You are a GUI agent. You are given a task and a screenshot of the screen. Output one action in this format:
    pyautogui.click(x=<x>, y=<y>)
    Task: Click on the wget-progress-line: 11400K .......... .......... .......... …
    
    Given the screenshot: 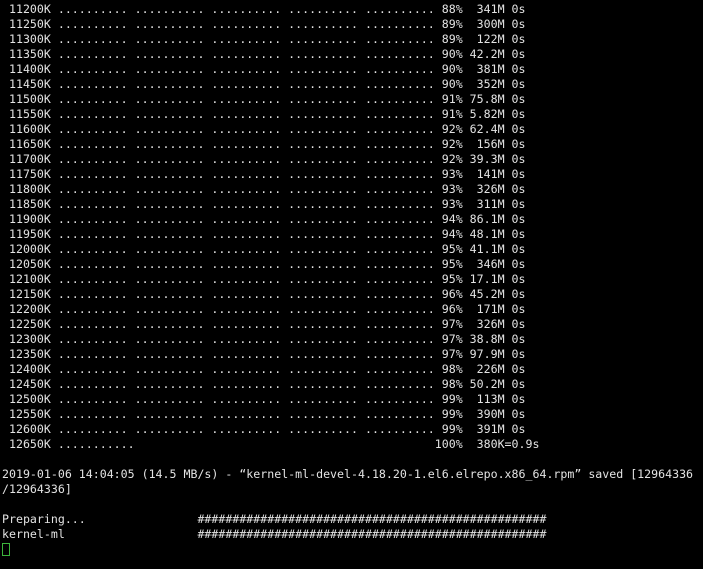 What is the action you would take?
    pyautogui.click(x=264, y=69)
    